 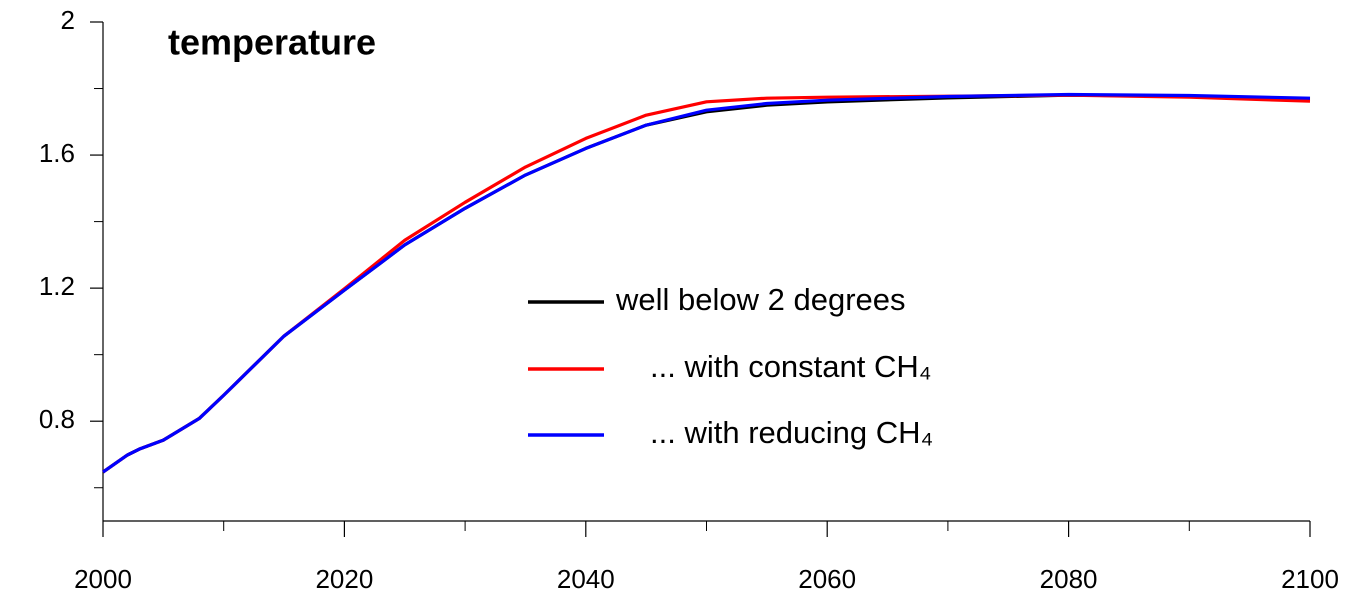 I want to click on legend-label: ... with constant CH₄, so click(x=790, y=366).